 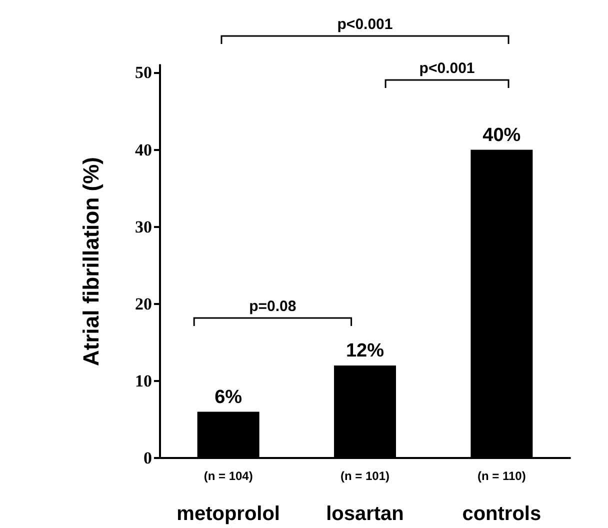 What do you see at coordinates (143, 380) in the screenshot?
I see `y-tick-label: 10` at bounding box center [143, 380].